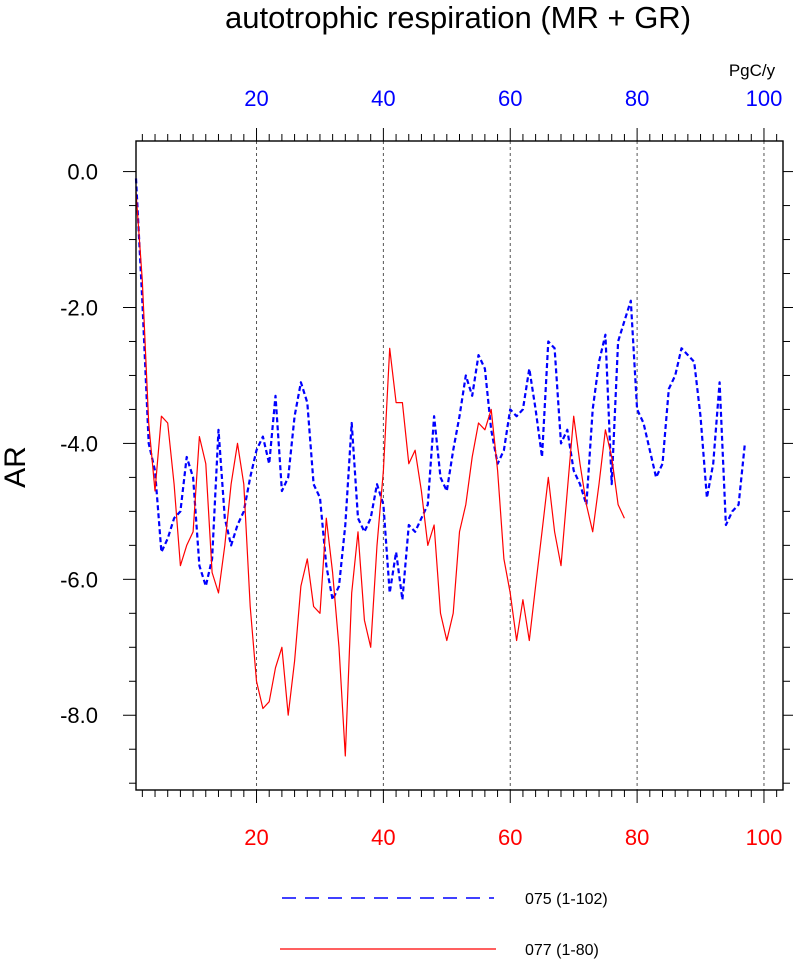 The height and width of the screenshot is (963, 793). What do you see at coordinates (637, 837) in the screenshot?
I see `bottom-tick-label: 80` at bounding box center [637, 837].